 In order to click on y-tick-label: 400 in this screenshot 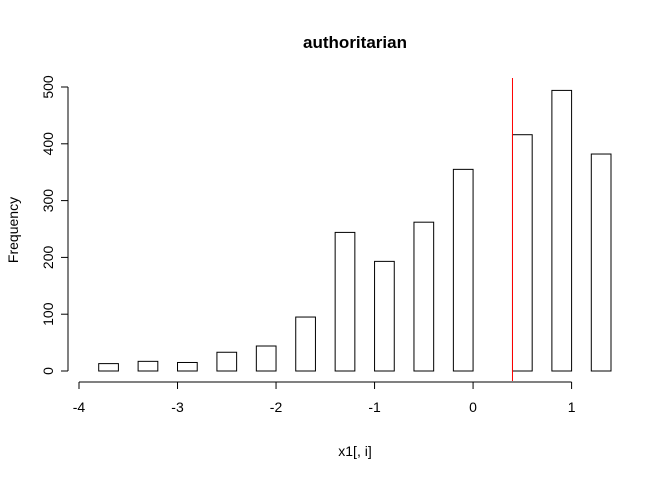, I will do `click(48, 144)`.